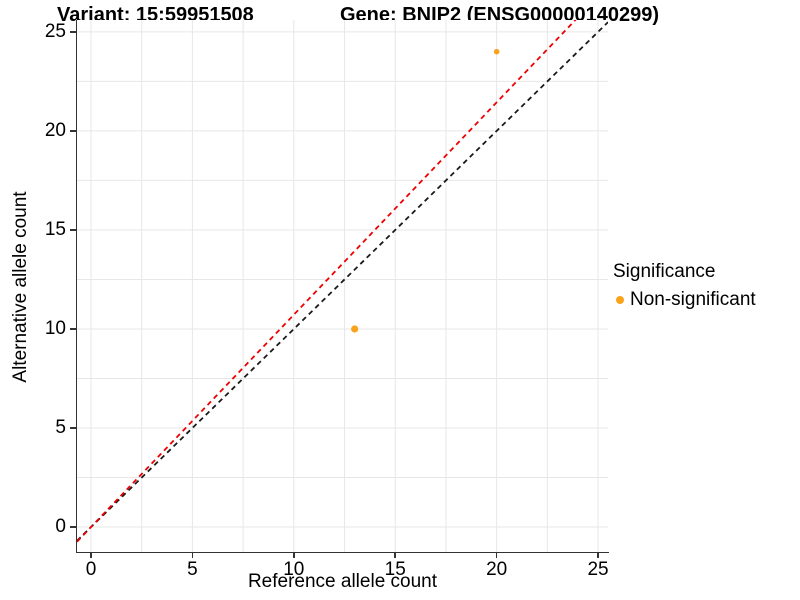 The image size is (800, 600). What do you see at coordinates (20, 287) in the screenshot?
I see `y-axis-label: Alternative allele count` at bounding box center [20, 287].